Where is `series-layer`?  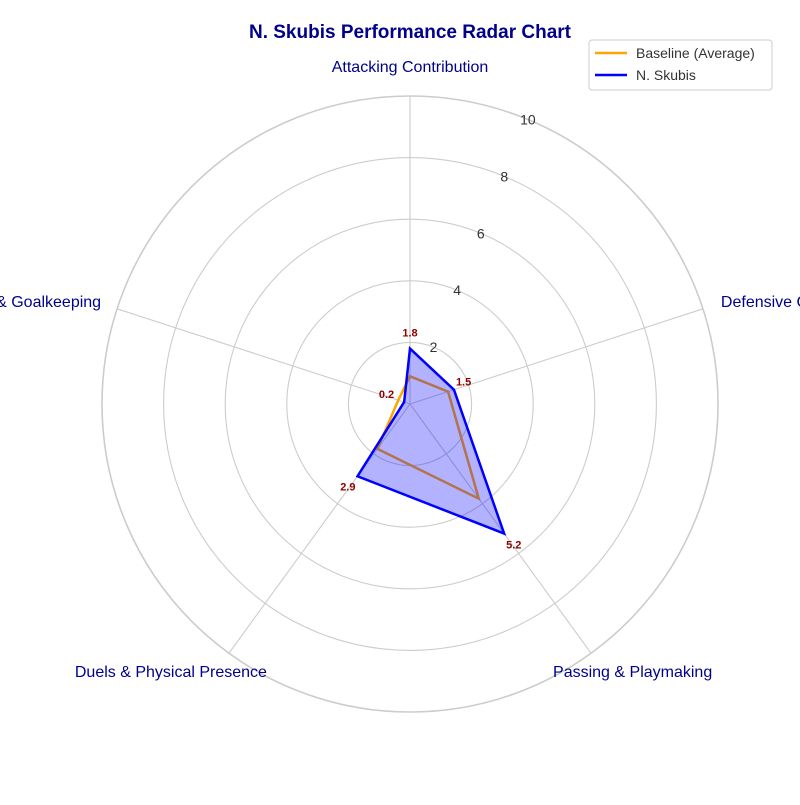
series-layer is located at coordinates (431, 440).